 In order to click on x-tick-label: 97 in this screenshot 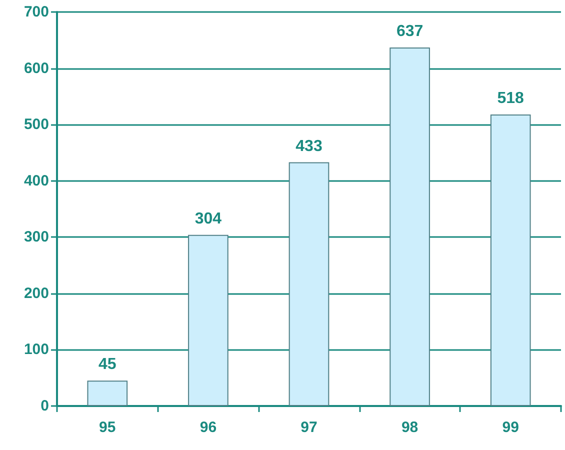, I will do `click(309, 427)`.